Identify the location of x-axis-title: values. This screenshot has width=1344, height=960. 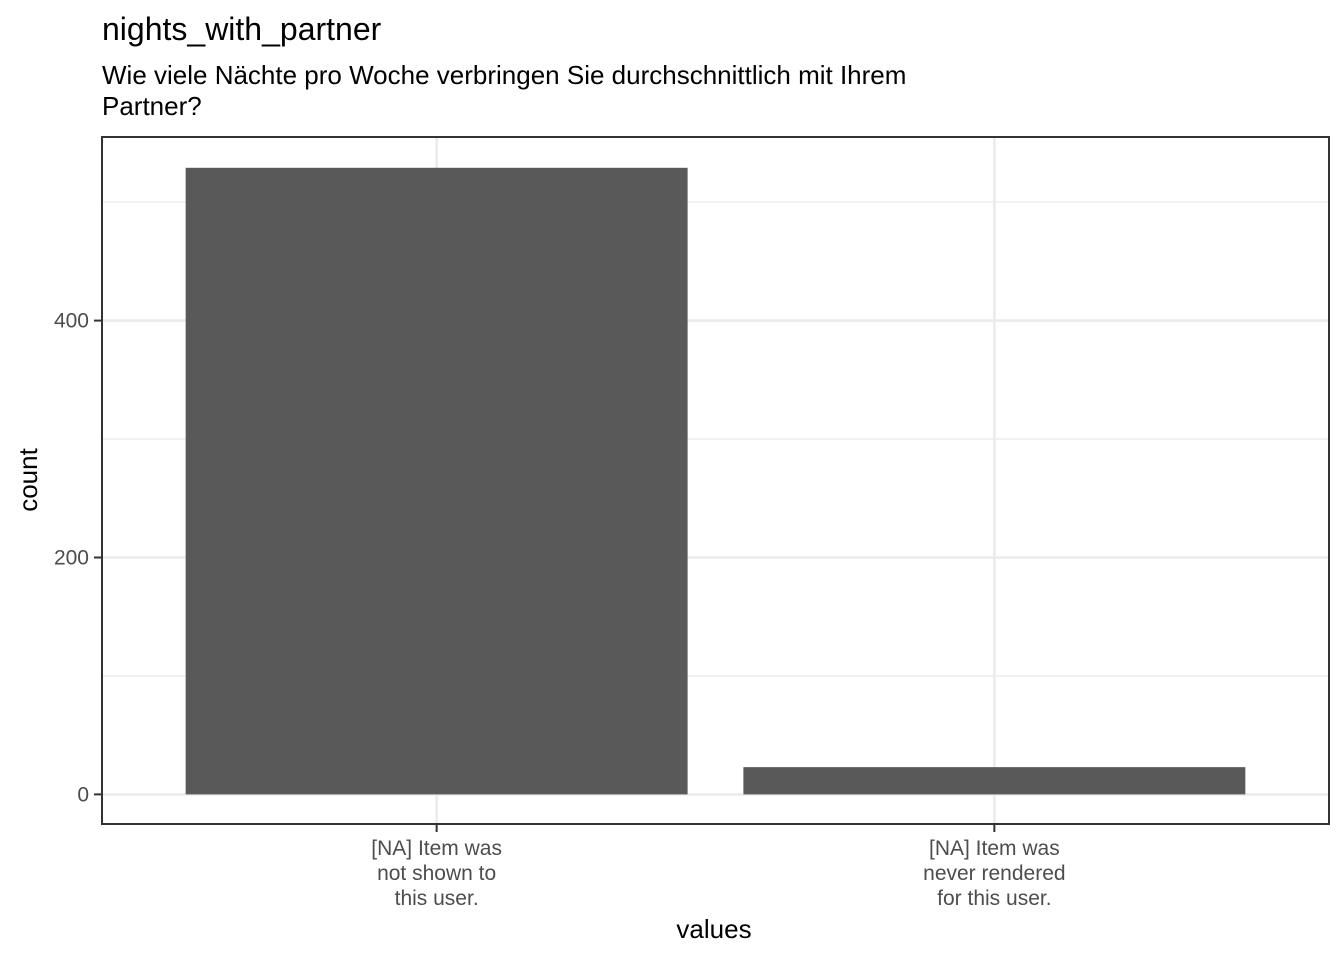
(713, 929).